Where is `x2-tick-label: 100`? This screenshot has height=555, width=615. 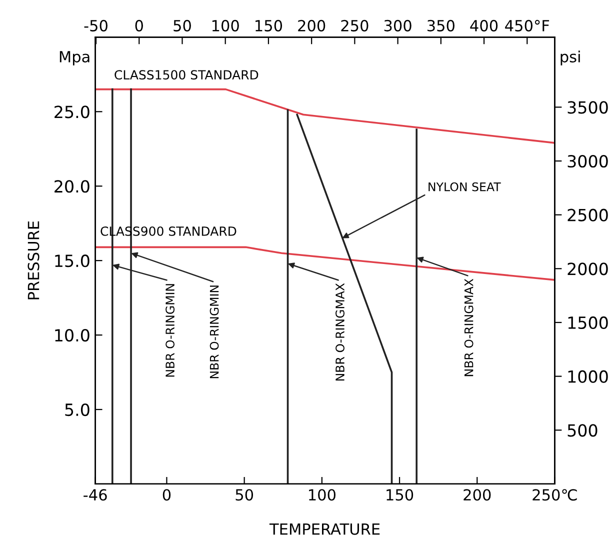
x2-tick-label: 100 is located at coordinates (225, 26).